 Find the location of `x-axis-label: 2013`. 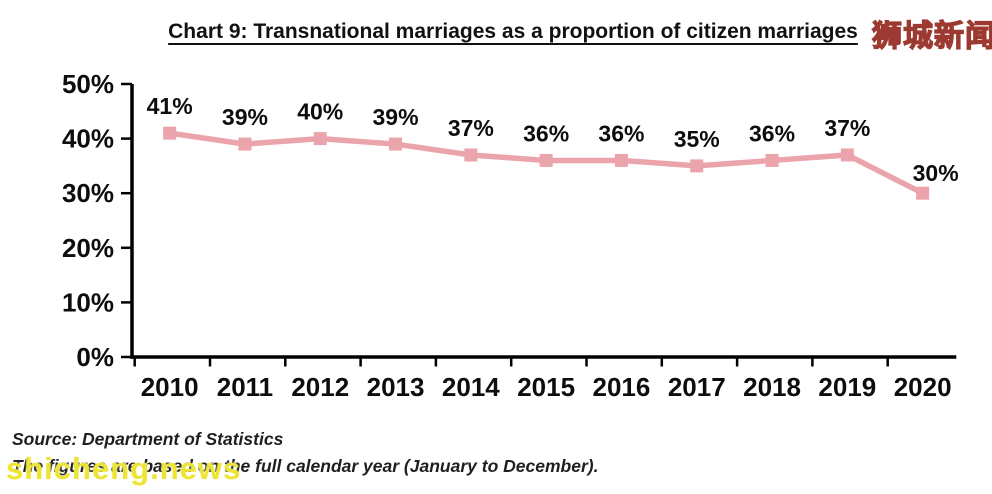

x-axis-label: 2013 is located at coordinates (396, 387).